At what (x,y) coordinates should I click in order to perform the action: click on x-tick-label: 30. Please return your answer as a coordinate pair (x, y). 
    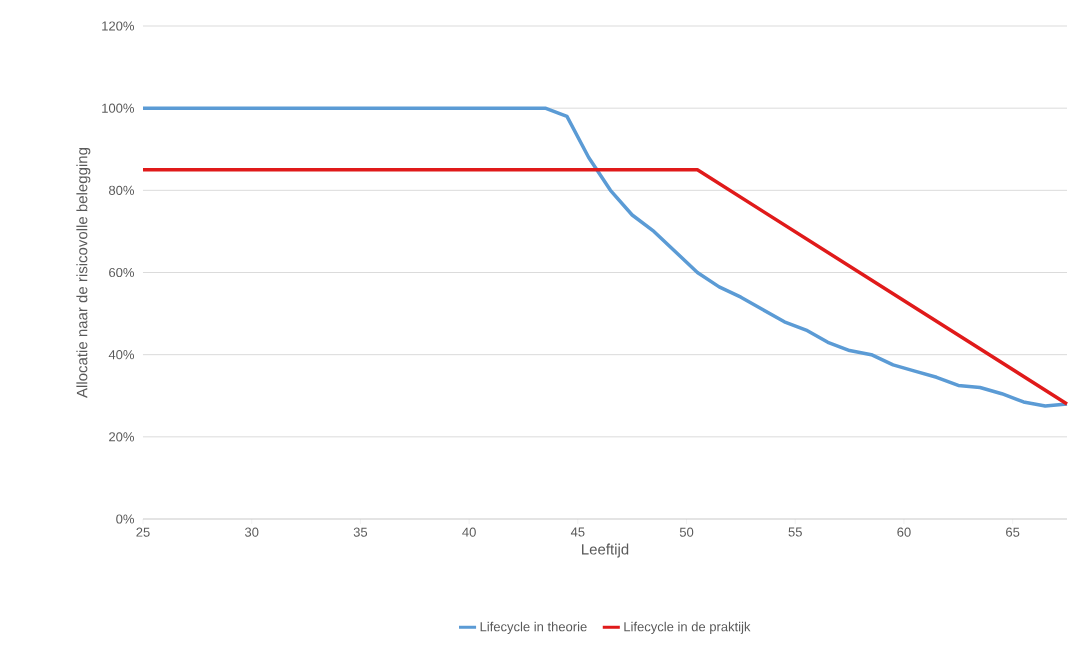
    Looking at the image, I should click on (251, 532).